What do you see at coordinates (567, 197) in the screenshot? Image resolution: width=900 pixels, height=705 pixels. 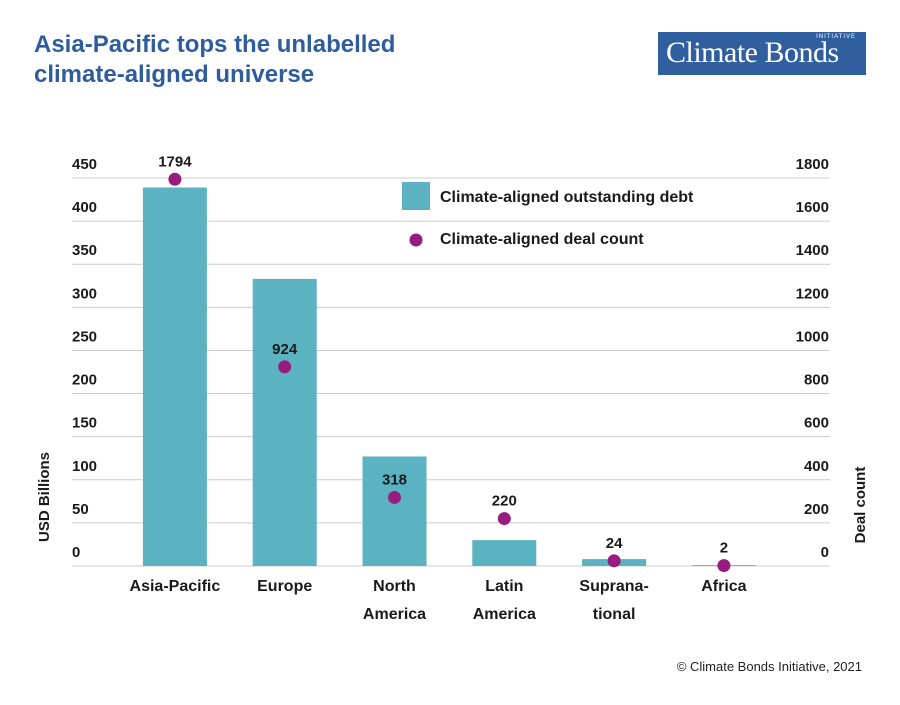 I see `legend-label-debt: Climate-aligned outstanding debt` at bounding box center [567, 197].